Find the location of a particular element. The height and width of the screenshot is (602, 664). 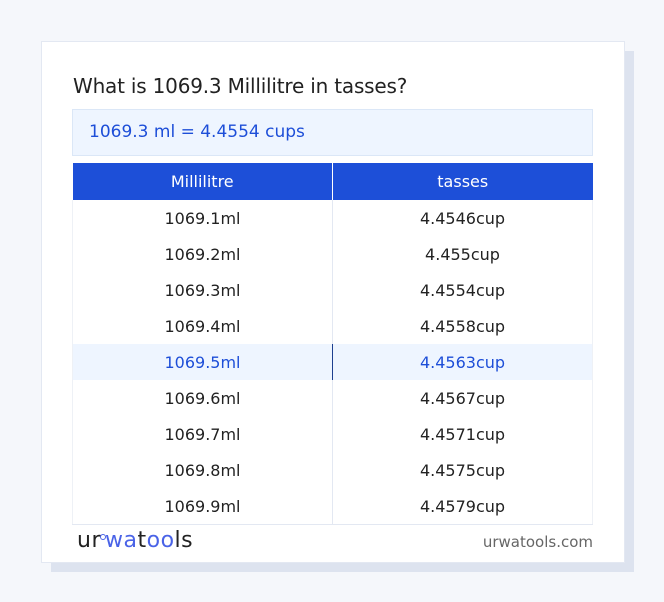

tasses-cell: 4.4579cup is located at coordinates (462, 506).